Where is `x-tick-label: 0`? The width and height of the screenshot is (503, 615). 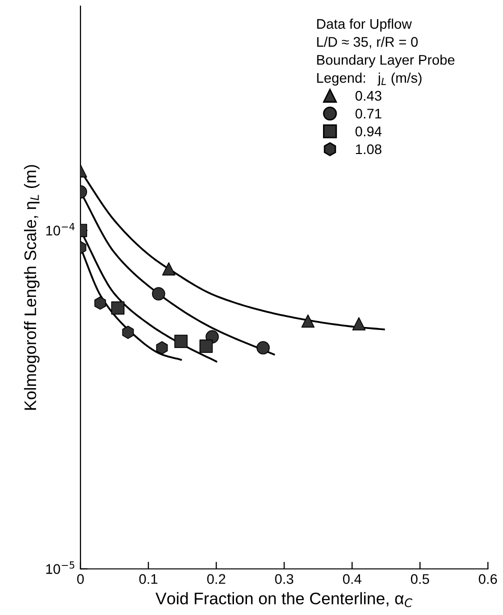 x-tick-label: 0 is located at coordinates (80, 579).